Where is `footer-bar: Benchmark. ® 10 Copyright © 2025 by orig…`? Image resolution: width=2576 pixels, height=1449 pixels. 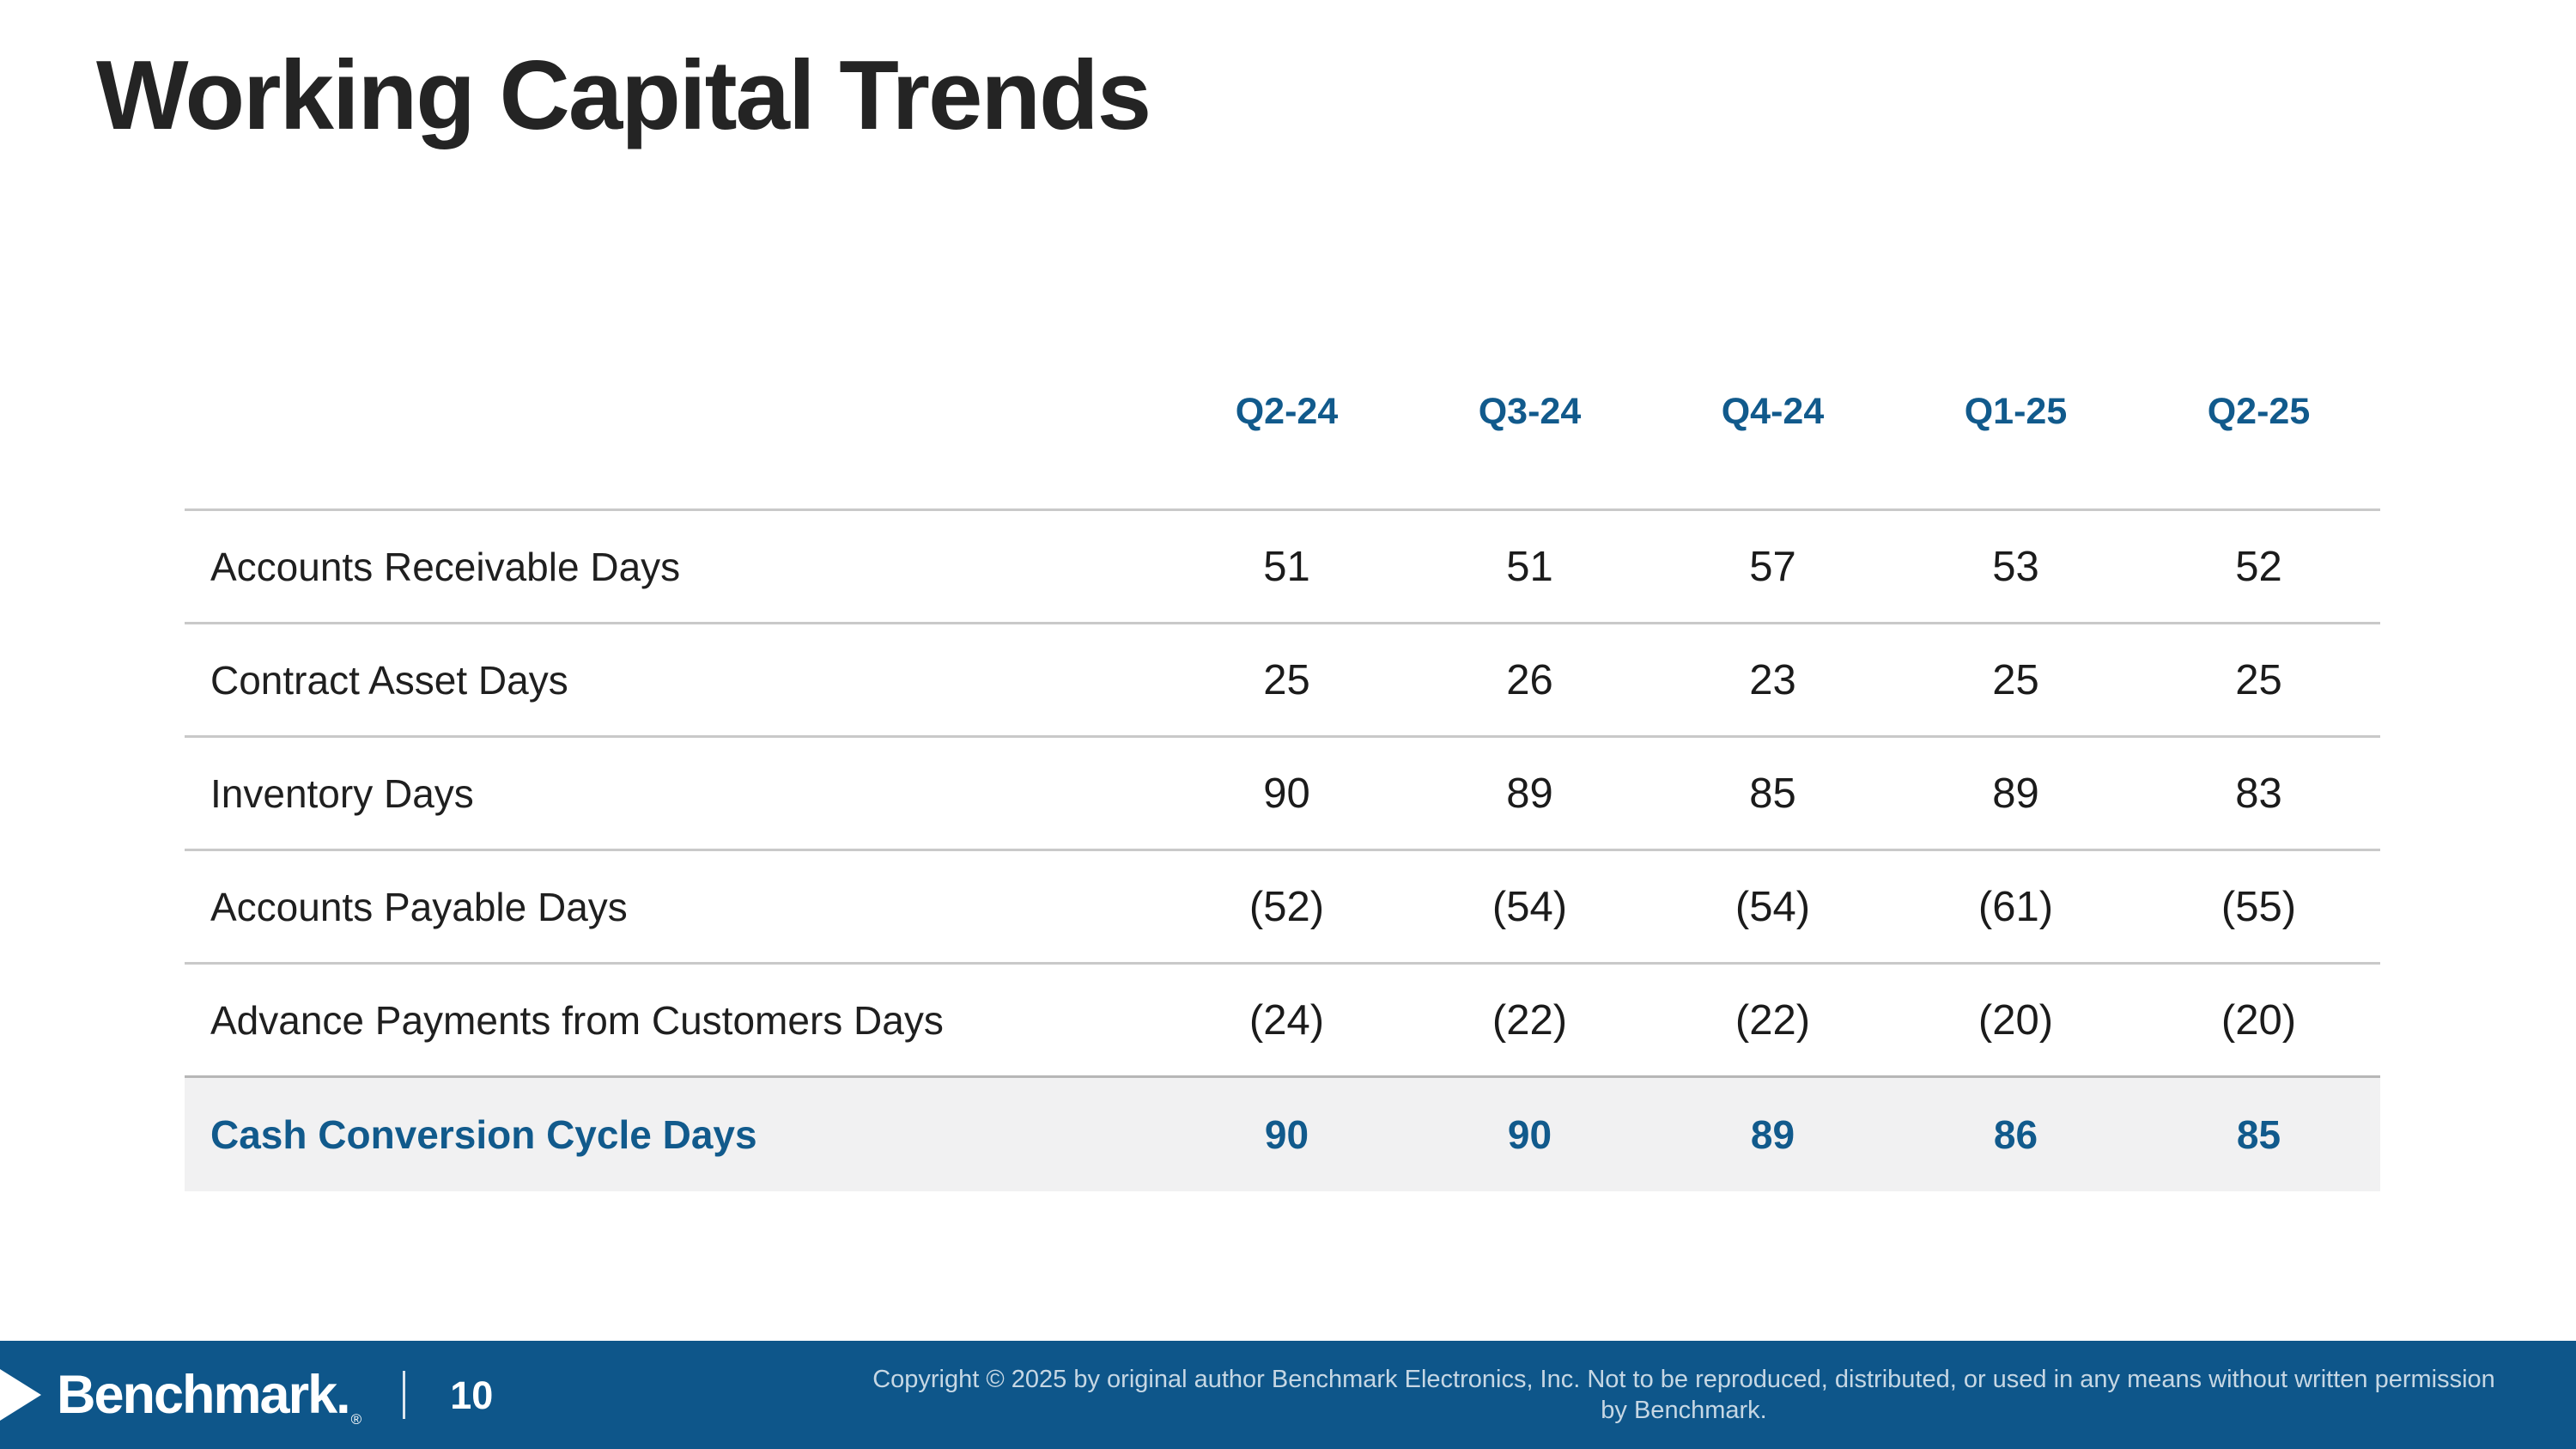
footer-bar: Benchmark. ® 10 Copyright © 2025 by orig… is located at coordinates (1288, 1395).